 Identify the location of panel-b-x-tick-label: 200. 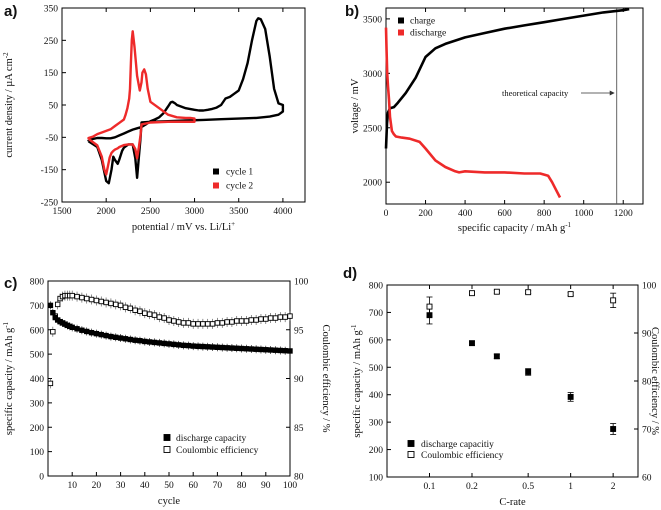
(425, 214).